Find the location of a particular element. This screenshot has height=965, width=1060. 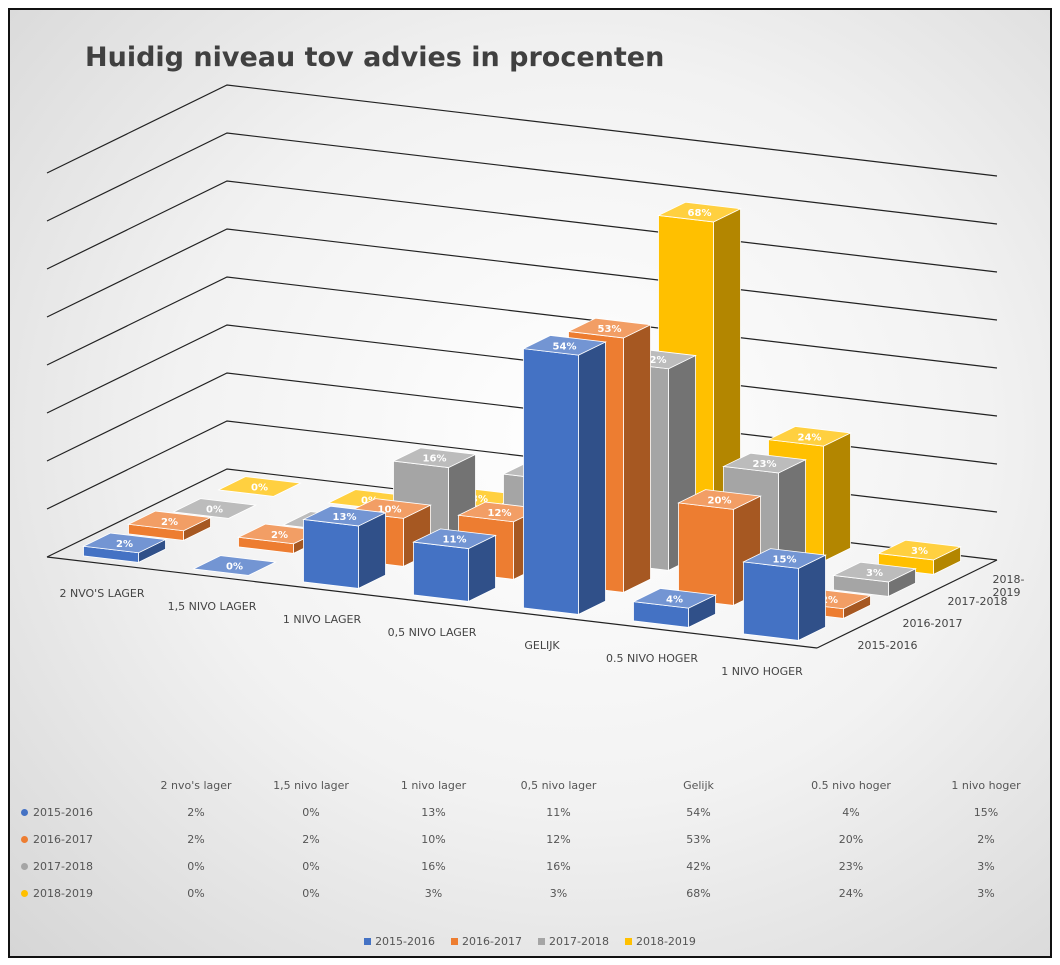

legend-item: 2018-2019 is located at coordinates (660, 941).